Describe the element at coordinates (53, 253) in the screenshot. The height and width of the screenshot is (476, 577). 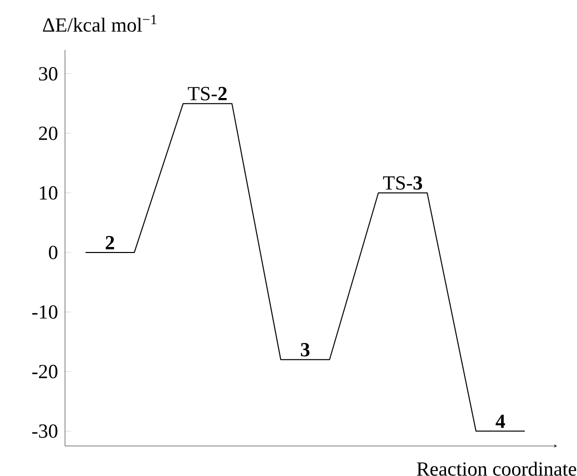
I see `y-tick-label: 0` at that location.